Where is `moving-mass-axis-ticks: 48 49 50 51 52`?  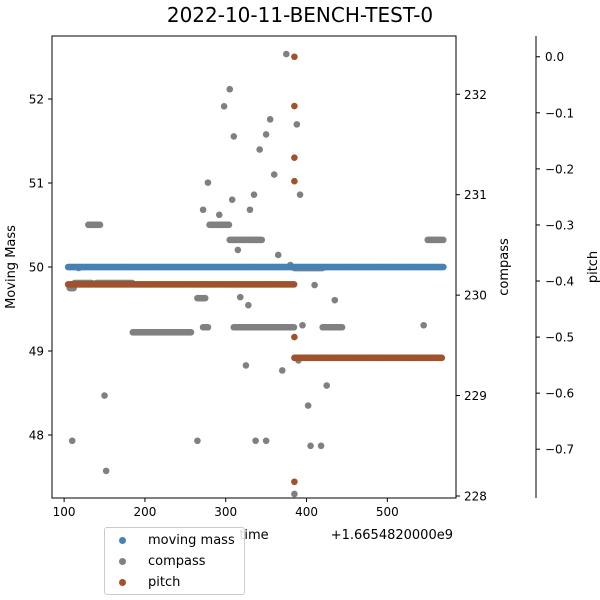 moving-mass-axis-ticks: 48 49 50 51 52 is located at coordinates (40, 268).